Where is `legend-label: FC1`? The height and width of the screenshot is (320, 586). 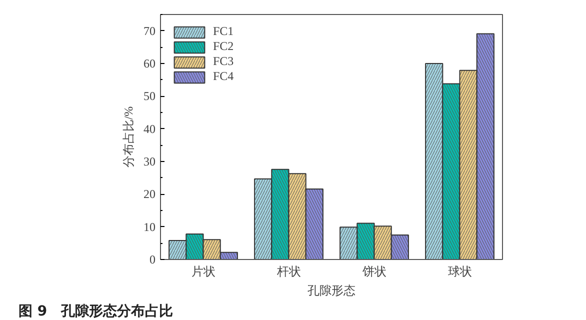 legend-label: FC1 is located at coordinates (223, 31).